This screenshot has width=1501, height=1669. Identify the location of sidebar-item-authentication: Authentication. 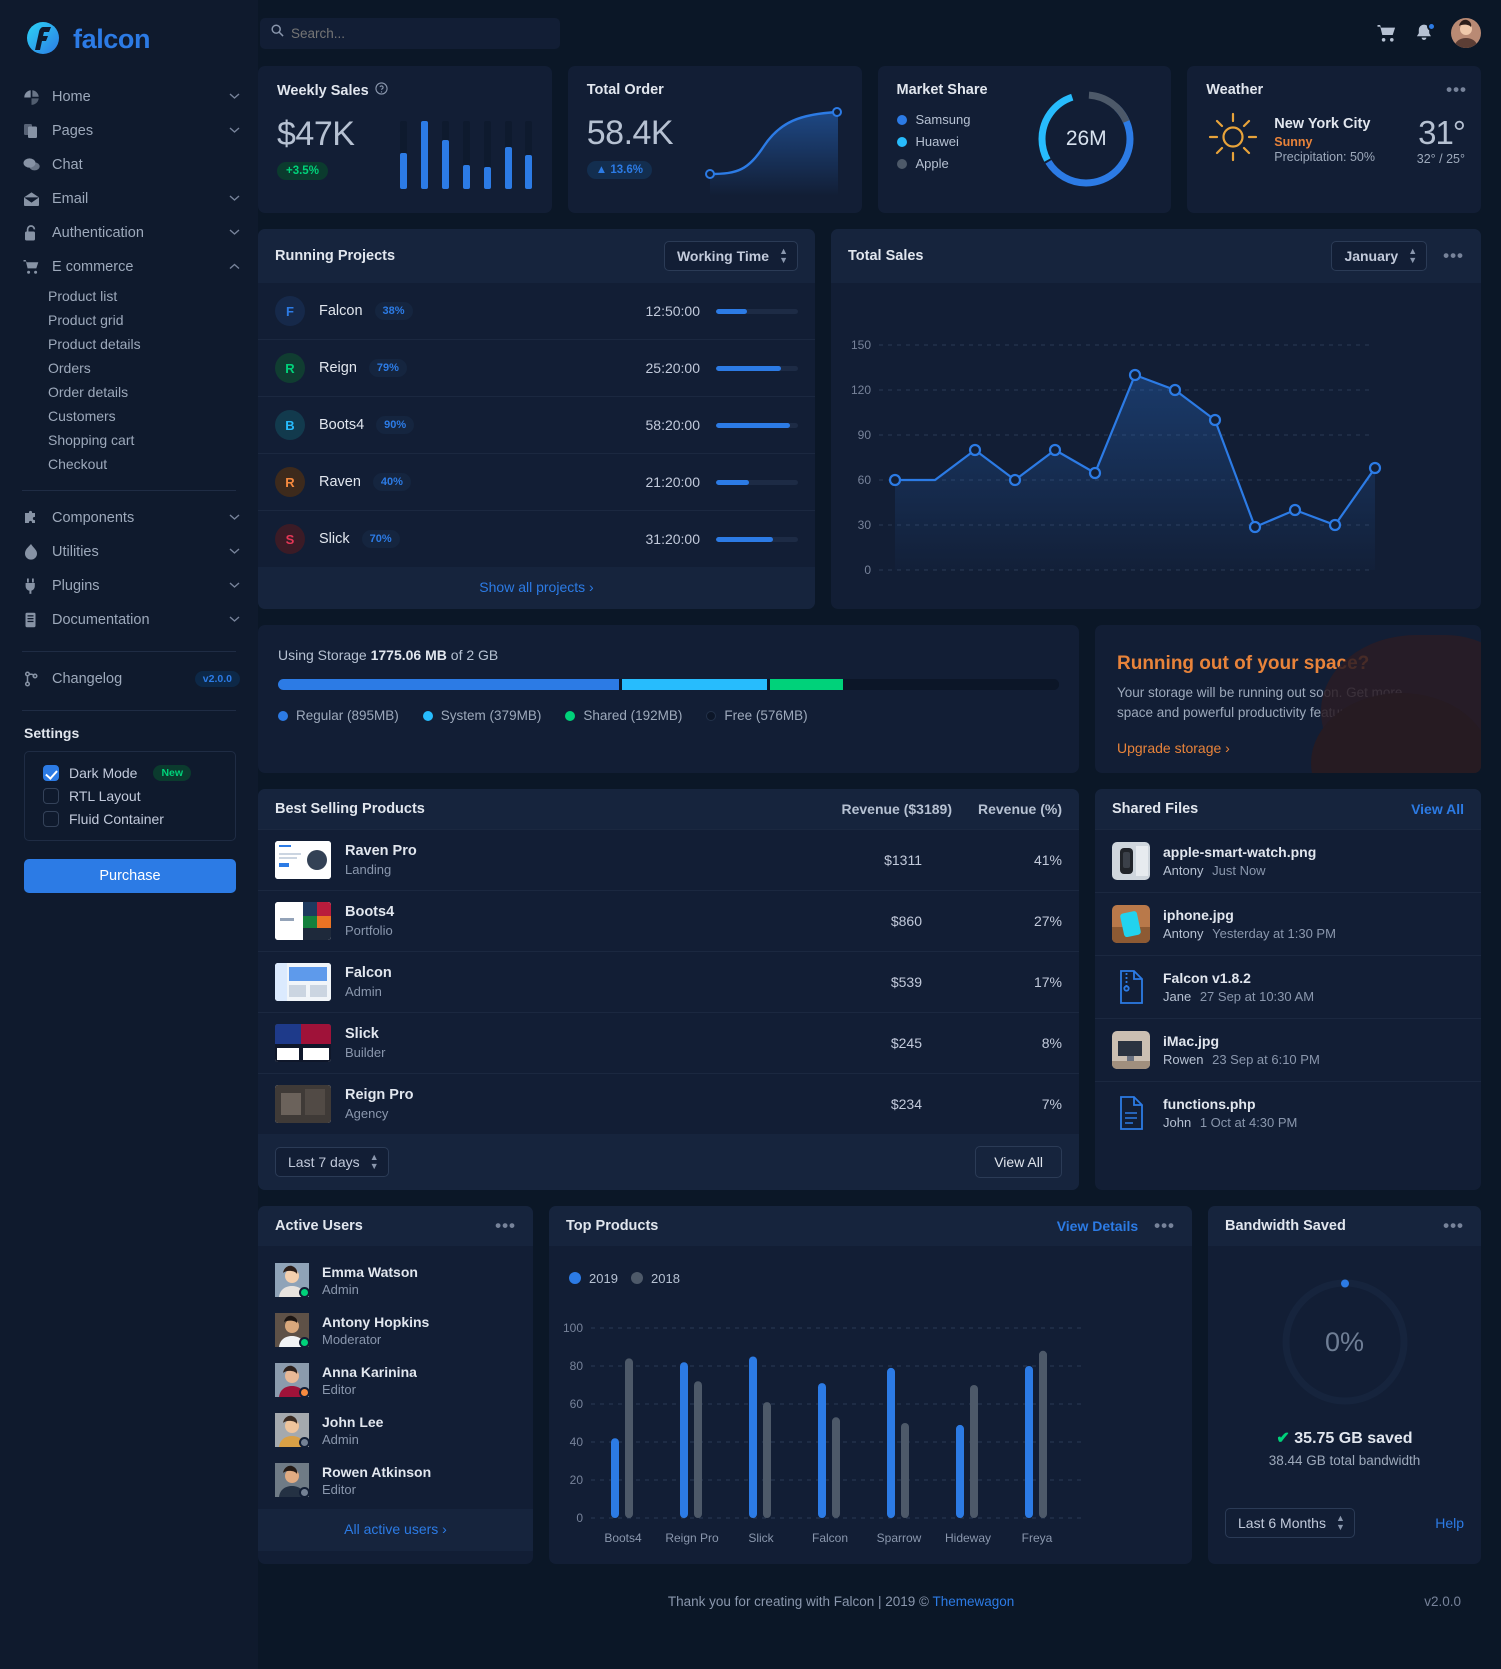
(129, 233).